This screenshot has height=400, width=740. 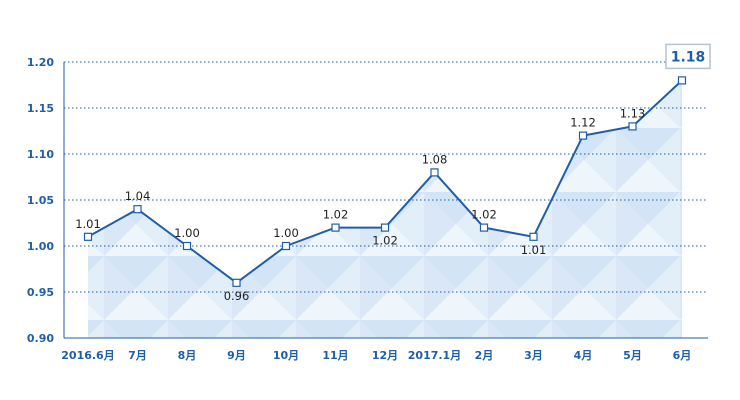 What do you see at coordinates (40, 200) in the screenshot?
I see `y-tick-label: 1.05` at bounding box center [40, 200].